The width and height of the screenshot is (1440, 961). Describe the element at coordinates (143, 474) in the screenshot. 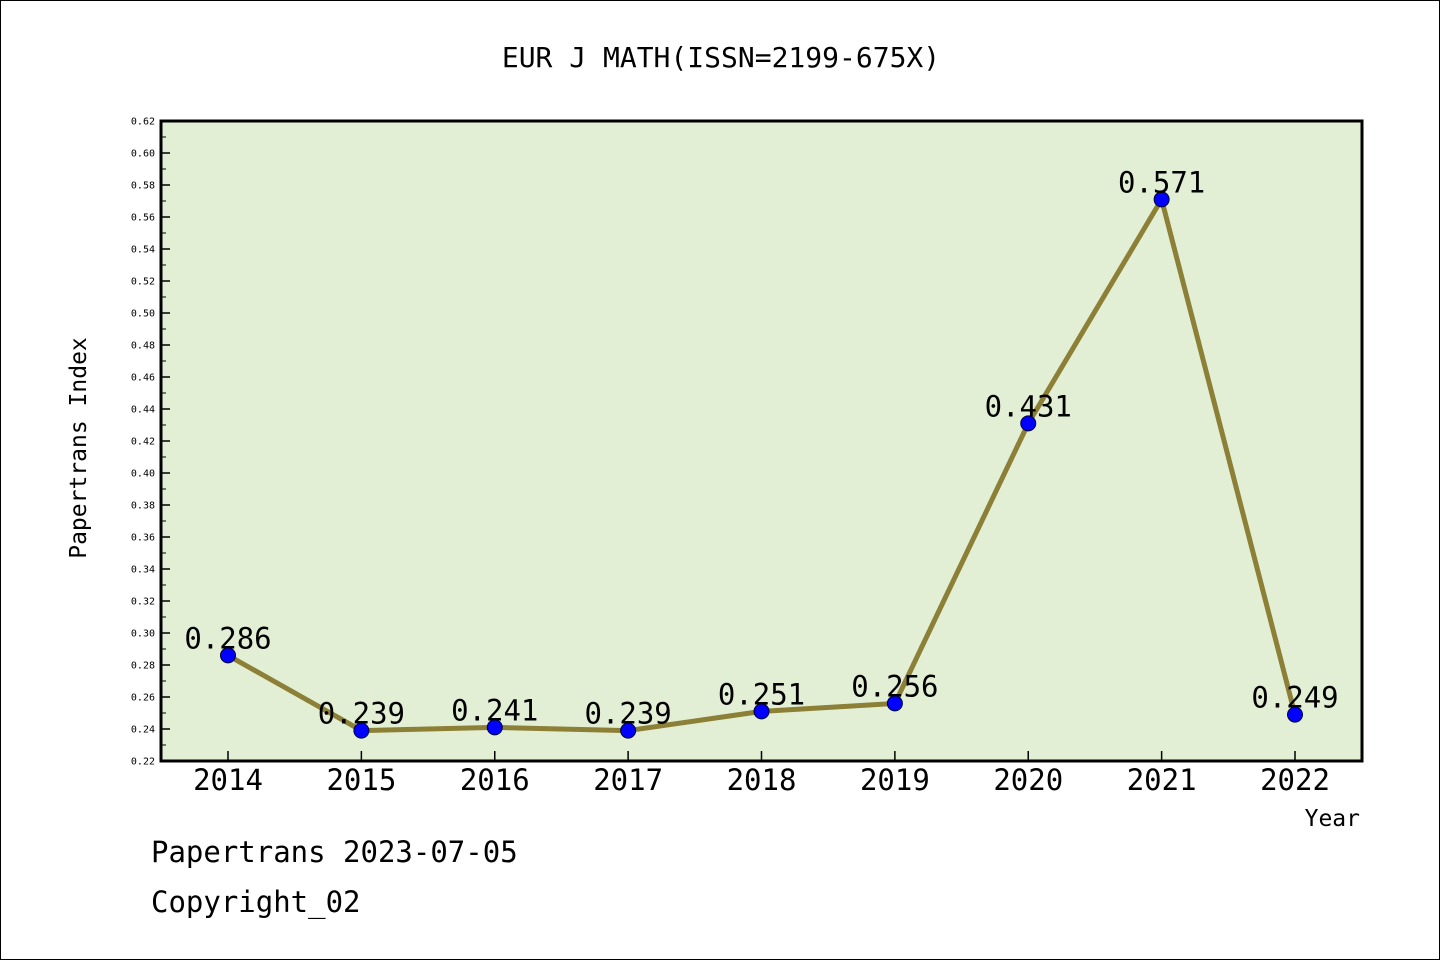

I see `y-tick-label: 0.40` at that location.